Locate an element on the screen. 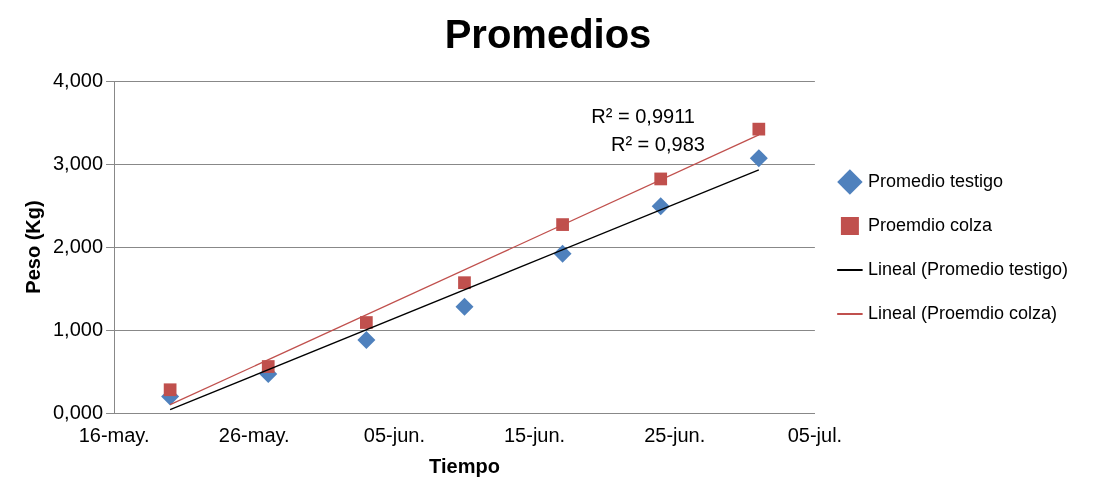 The image size is (1096, 495). x-axis-title: Tiempo is located at coordinates (464, 465).